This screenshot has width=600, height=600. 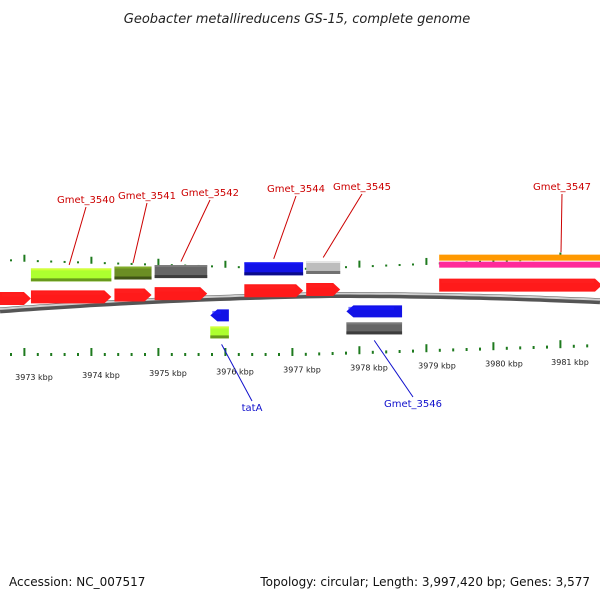 I want to click on kbp-label: 3981 kbp, so click(x=570, y=362).